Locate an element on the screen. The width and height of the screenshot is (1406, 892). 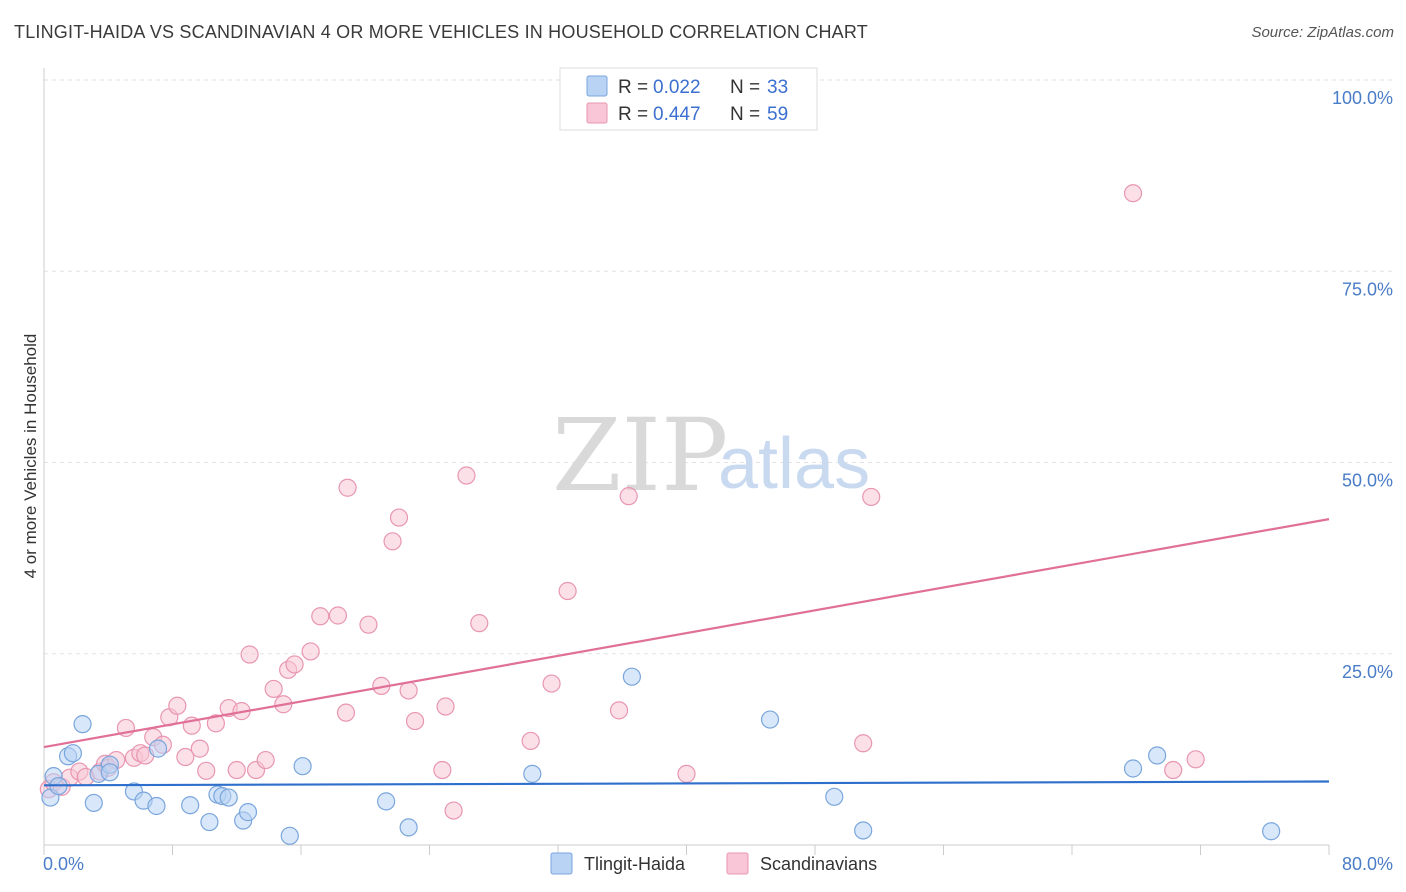
legend-r-label-scand: R = is located at coordinates (633, 114).